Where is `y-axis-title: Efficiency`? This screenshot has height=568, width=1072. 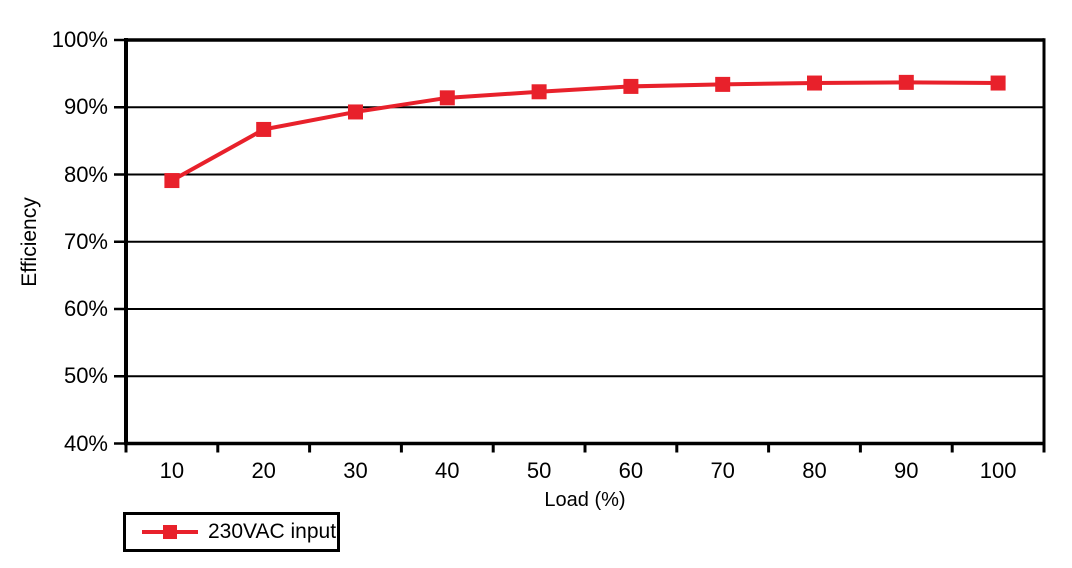 y-axis-title: Efficiency is located at coordinates (29, 242).